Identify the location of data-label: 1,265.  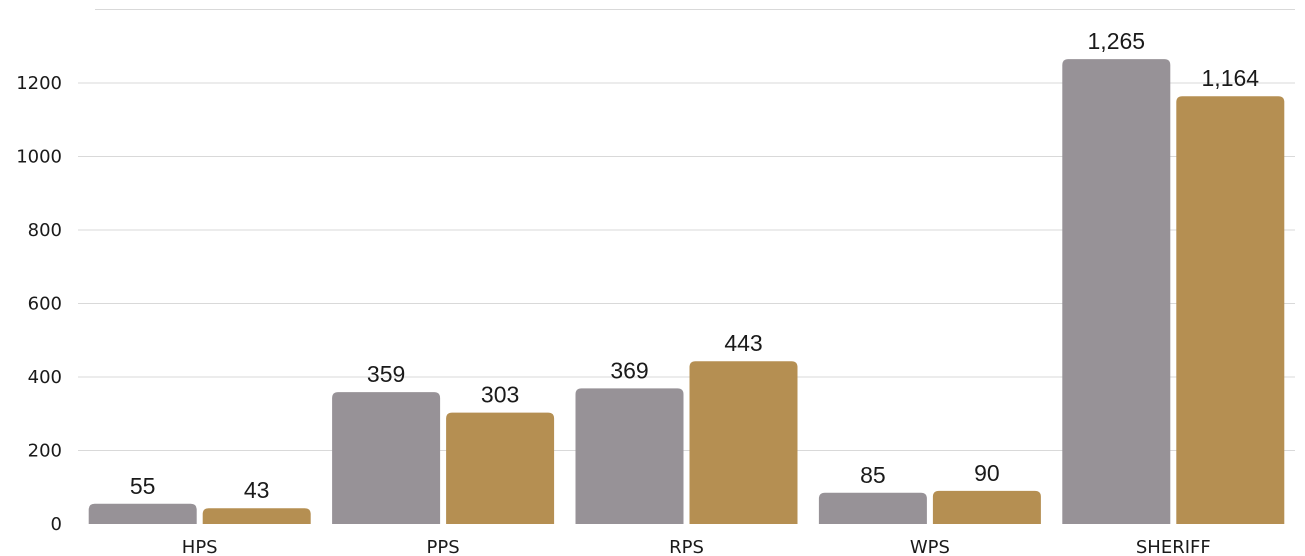
(1117, 41).